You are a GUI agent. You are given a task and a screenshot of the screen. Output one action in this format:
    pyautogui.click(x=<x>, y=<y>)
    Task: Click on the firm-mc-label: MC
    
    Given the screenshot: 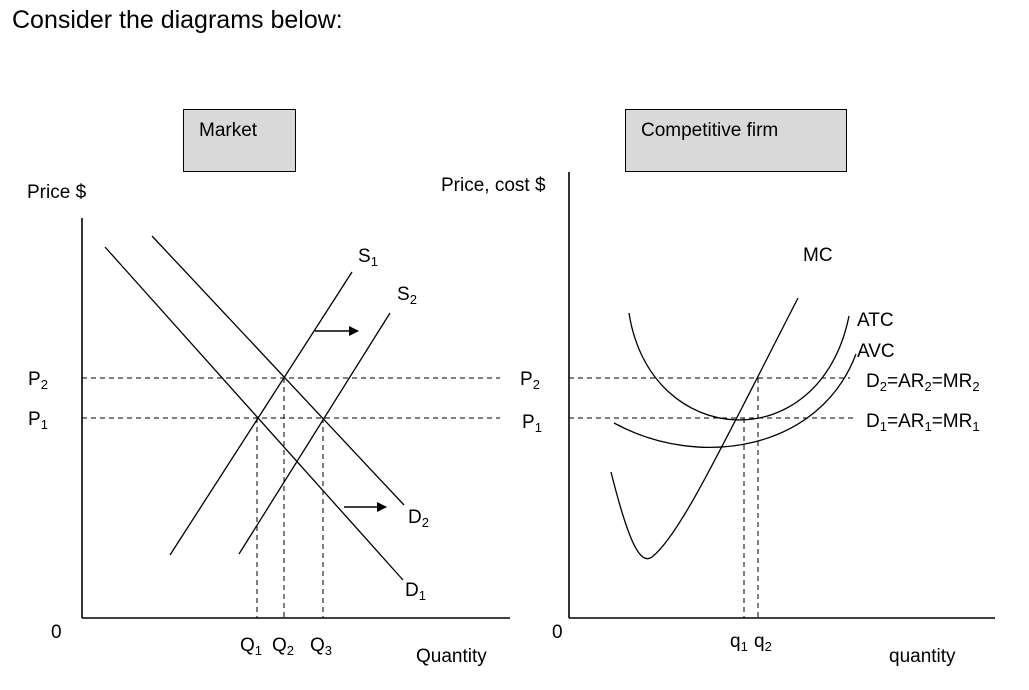 What is the action you would take?
    pyautogui.click(x=818, y=255)
    